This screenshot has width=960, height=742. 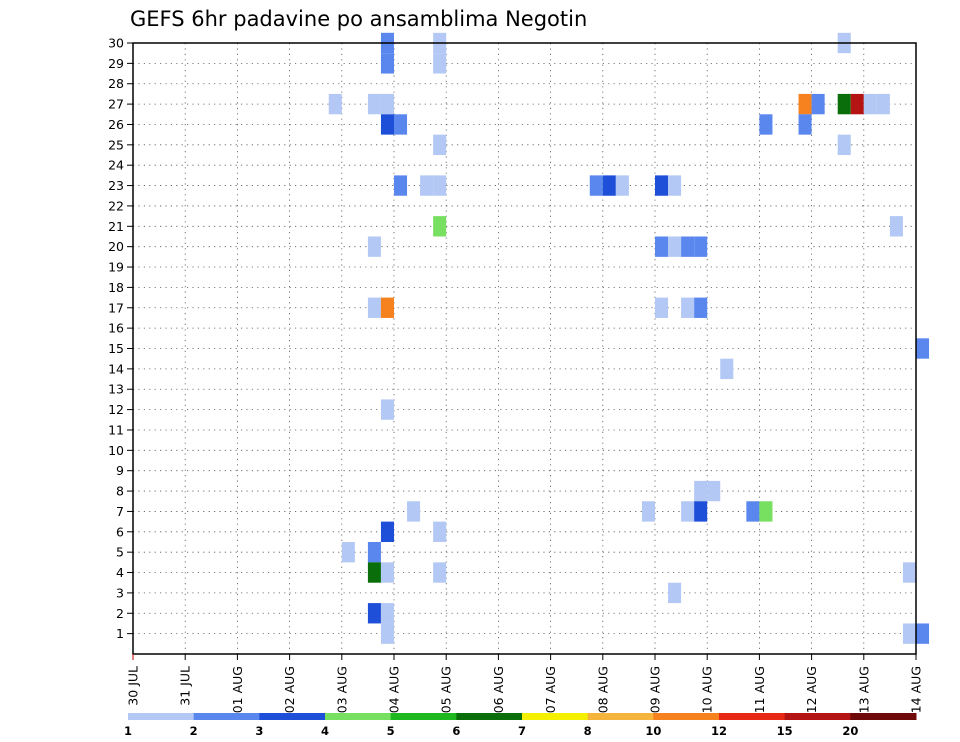 I want to click on y-tick-label: 15, so click(x=116, y=348).